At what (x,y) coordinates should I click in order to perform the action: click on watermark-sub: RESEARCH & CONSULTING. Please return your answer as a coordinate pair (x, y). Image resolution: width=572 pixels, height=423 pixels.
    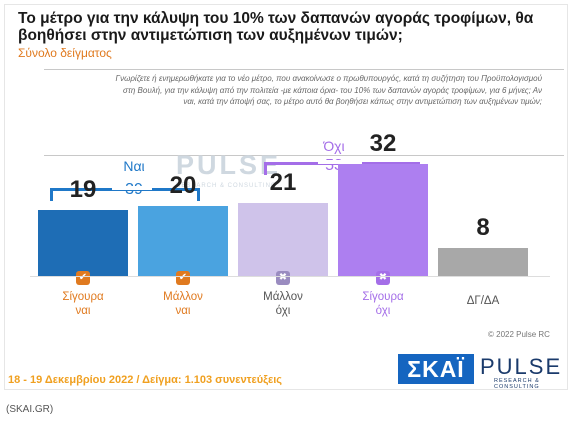
    Looking at the image, I should click on (226, 186).